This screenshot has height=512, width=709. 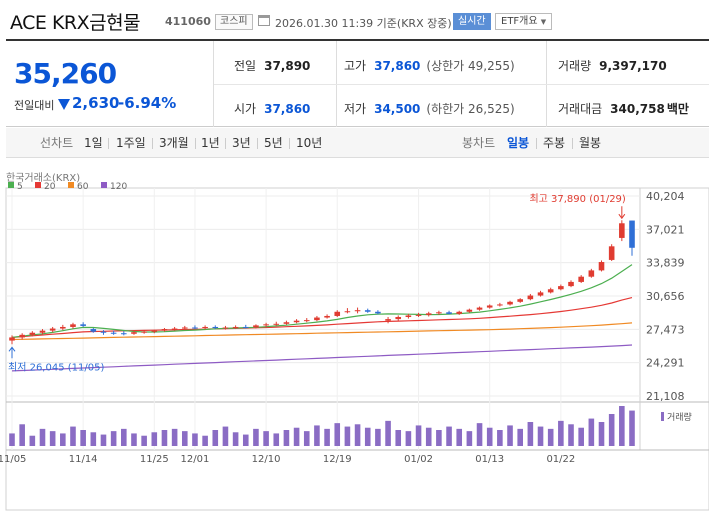 I want to click on period-daily: 일봉, so click(x=518, y=143).